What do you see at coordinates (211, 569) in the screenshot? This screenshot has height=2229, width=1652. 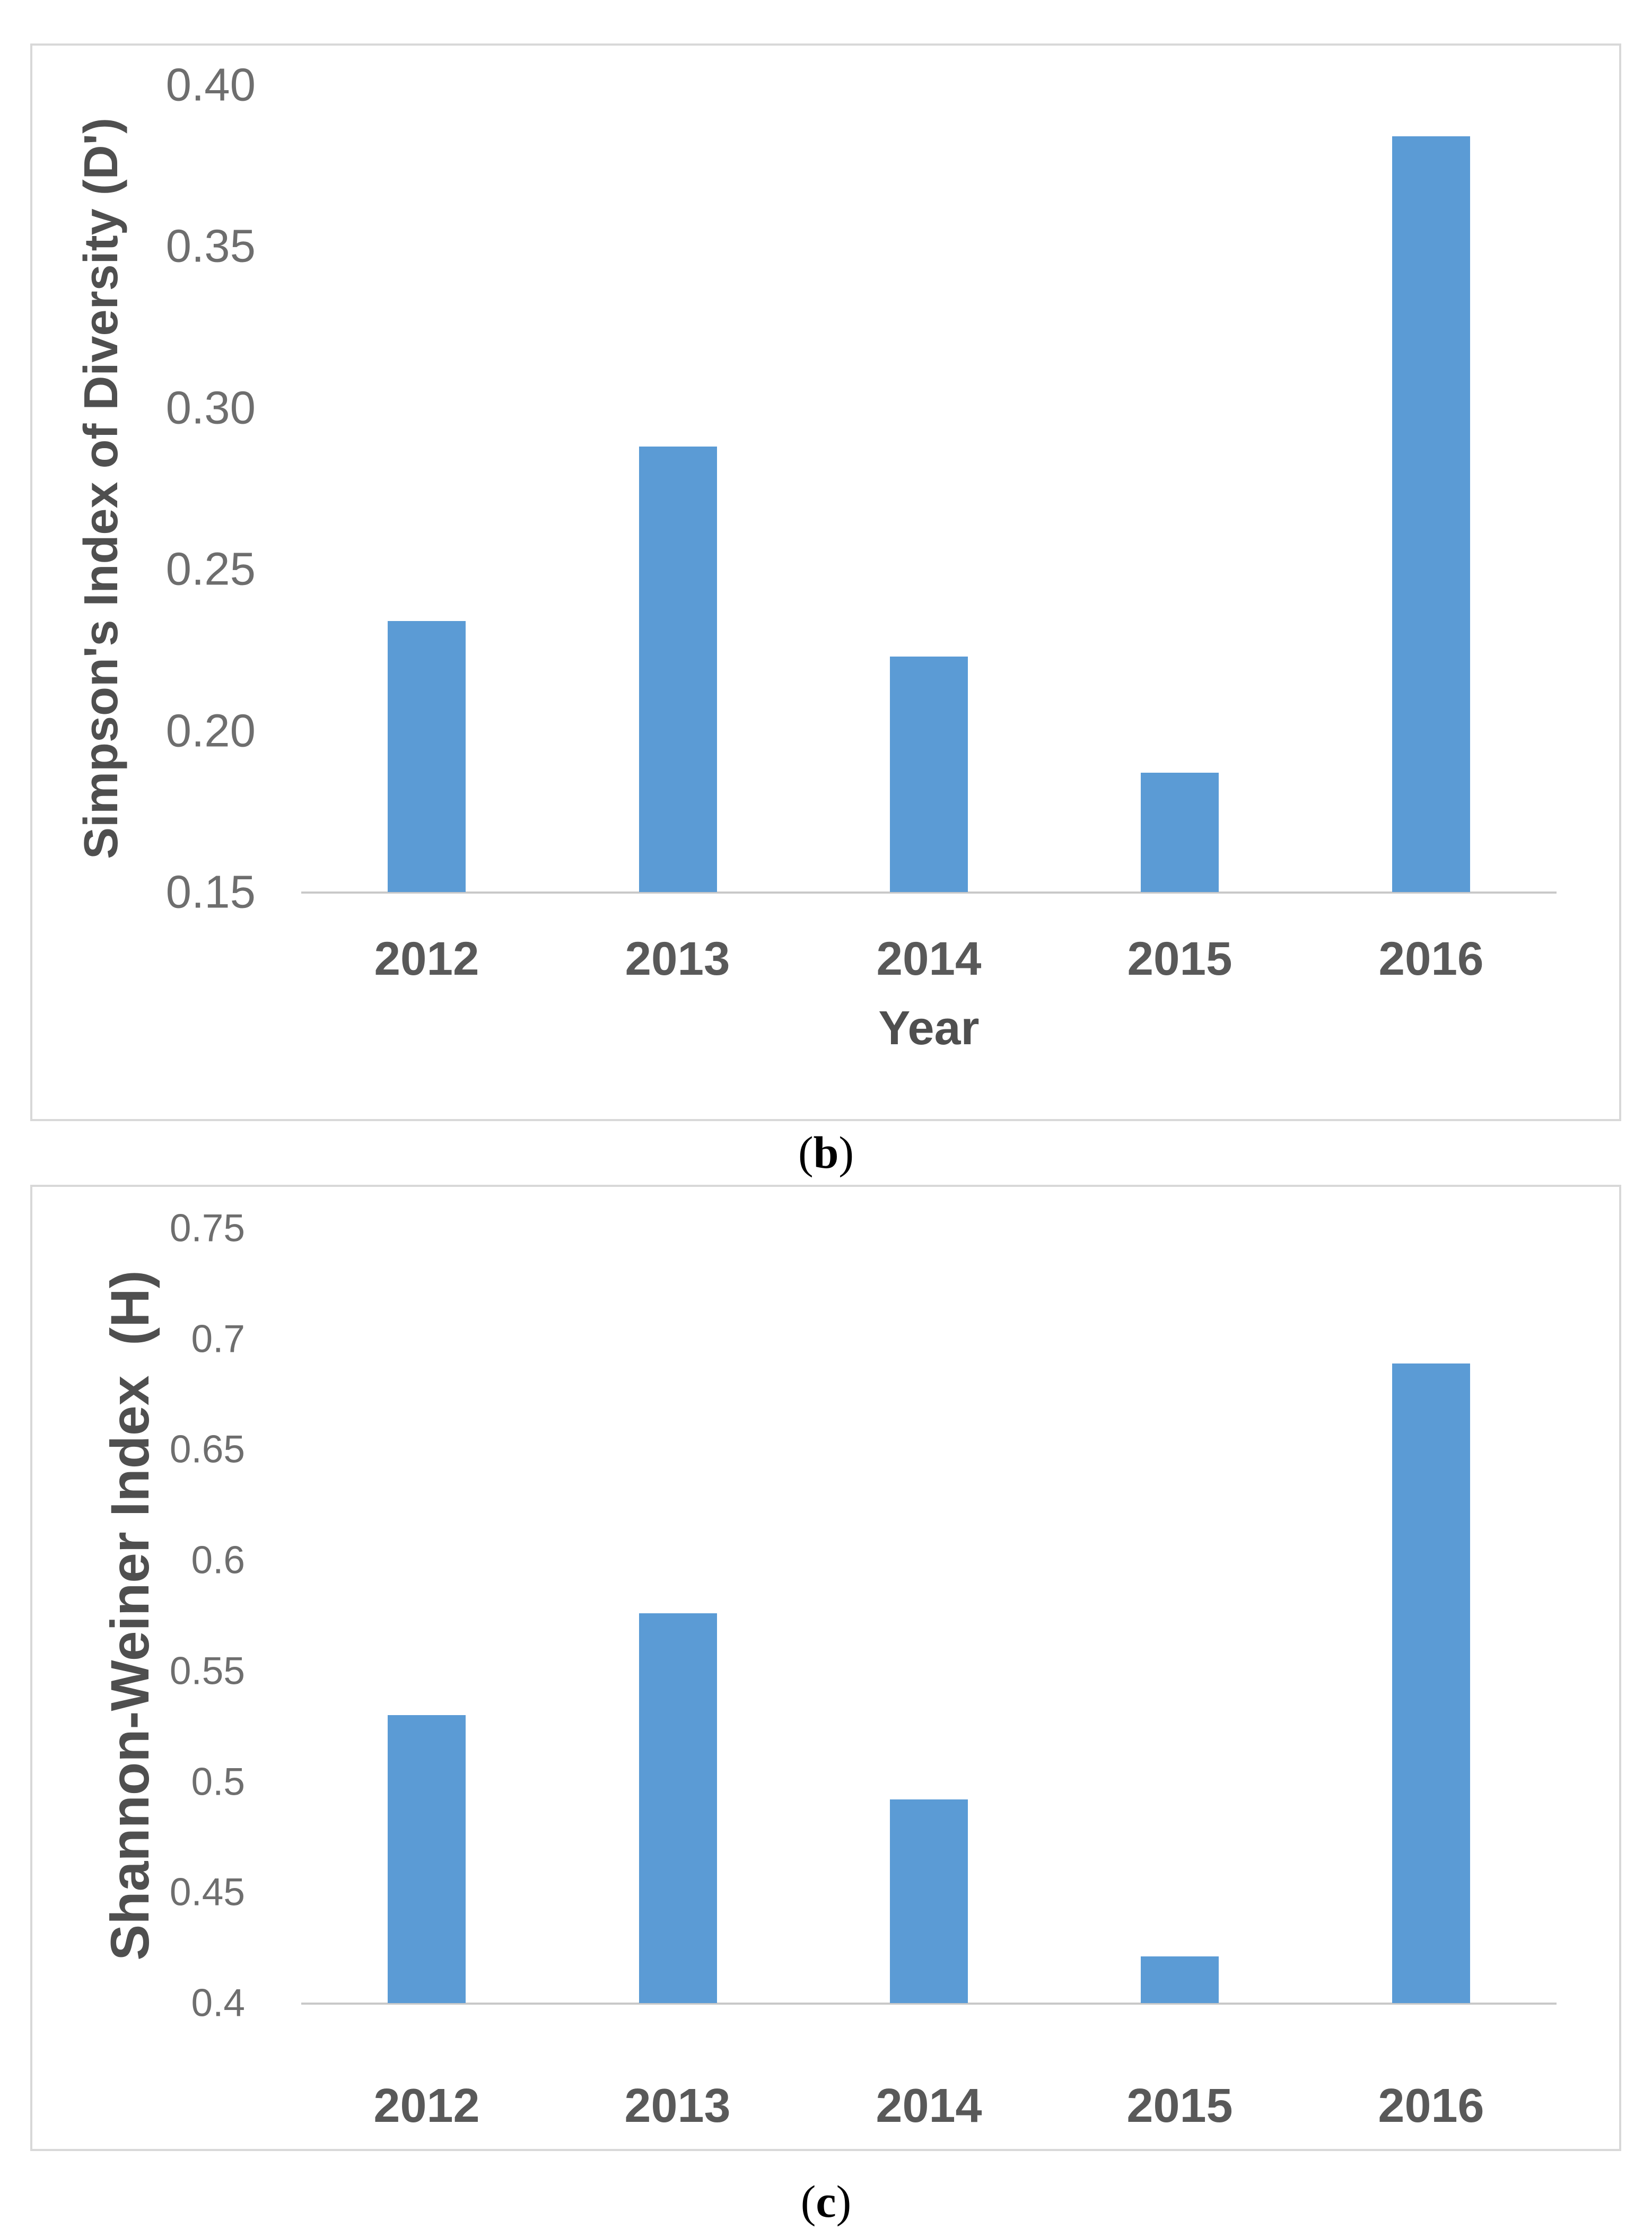 I see `y-tick-label: 0.25` at bounding box center [211, 569].